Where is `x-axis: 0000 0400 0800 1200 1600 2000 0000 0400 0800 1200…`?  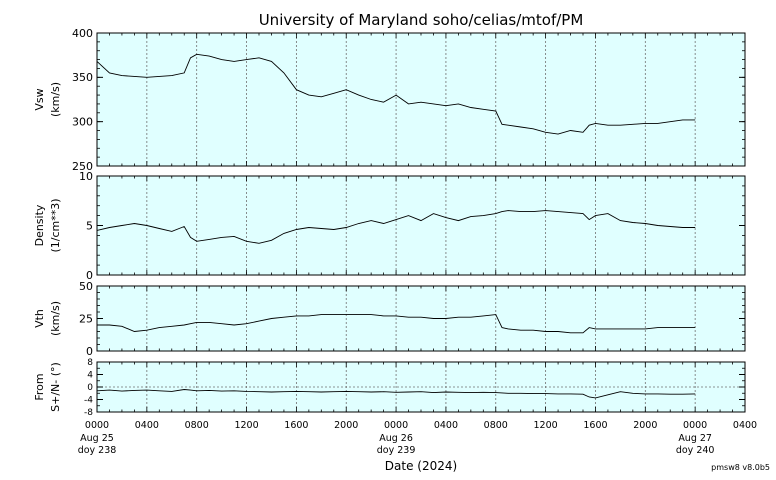
x-axis: 0000 0400 0800 1200 1600 2000 0000 0400 0800 1200… is located at coordinates (417, 438).